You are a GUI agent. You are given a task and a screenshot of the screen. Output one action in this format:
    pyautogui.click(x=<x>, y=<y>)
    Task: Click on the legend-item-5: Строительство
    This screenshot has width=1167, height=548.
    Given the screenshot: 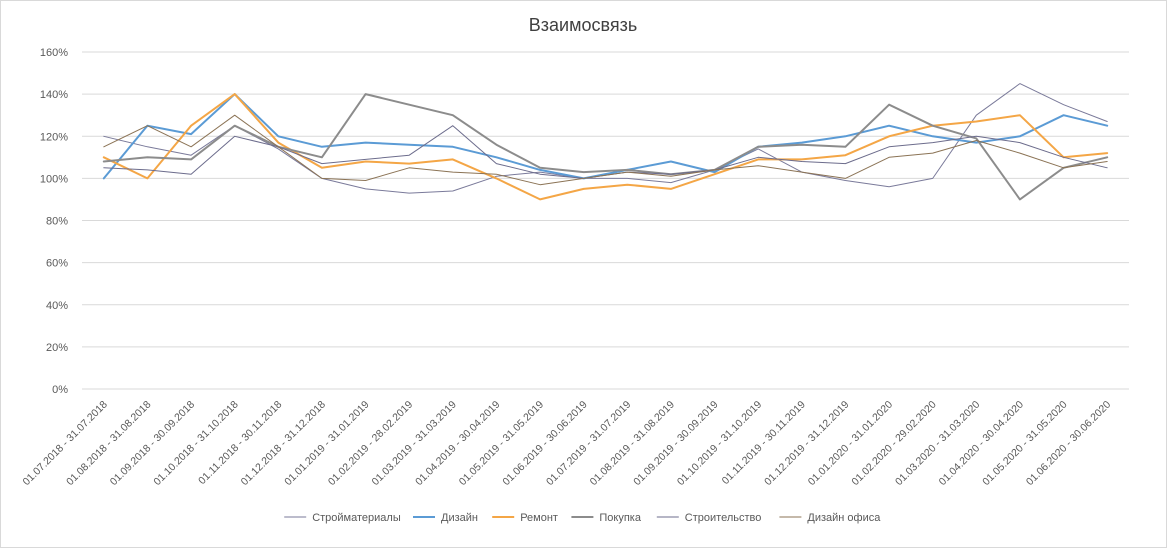 What is the action you would take?
    pyautogui.click(x=709, y=518)
    